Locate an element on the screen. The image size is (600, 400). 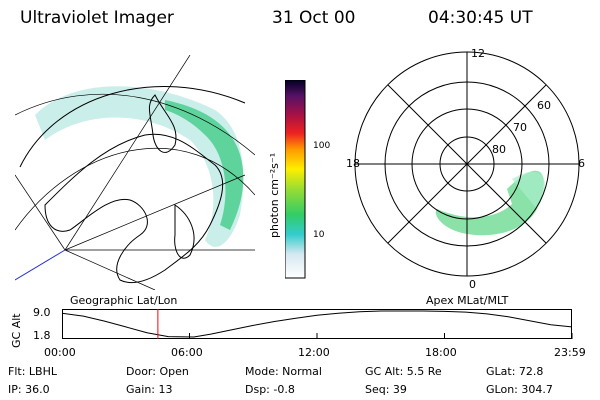
time-tick-2: 12:00 is located at coordinates (314, 352).